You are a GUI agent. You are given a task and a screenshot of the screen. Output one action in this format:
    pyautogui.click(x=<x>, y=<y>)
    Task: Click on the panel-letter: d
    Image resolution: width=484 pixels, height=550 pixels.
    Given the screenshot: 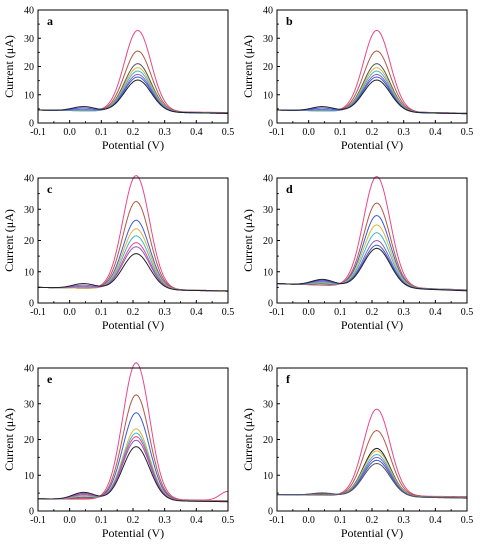 What is the action you would take?
    pyautogui.click(x=289, y=189)
    